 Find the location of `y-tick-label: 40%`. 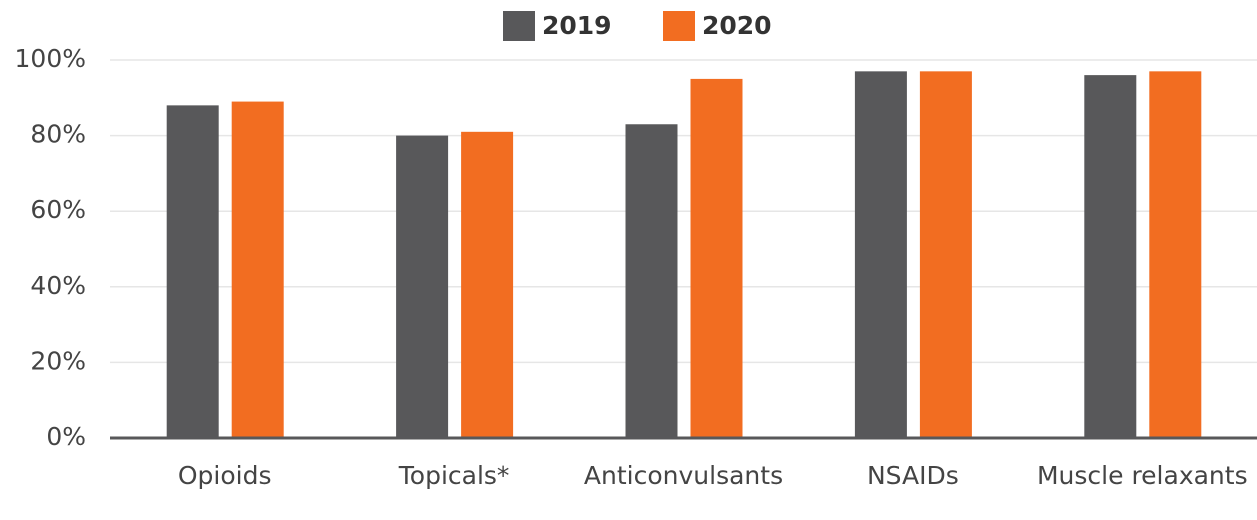

y-tick-label: 40% is located at coordinates (58, 285).